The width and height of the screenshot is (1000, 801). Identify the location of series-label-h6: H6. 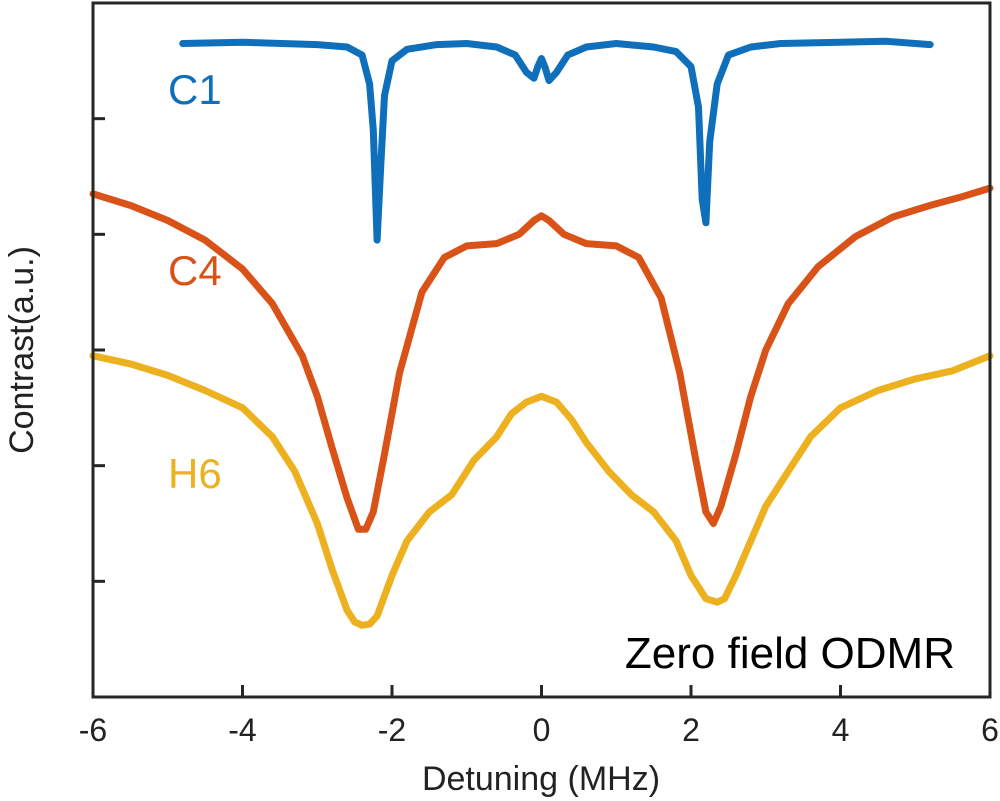
(195, 473).